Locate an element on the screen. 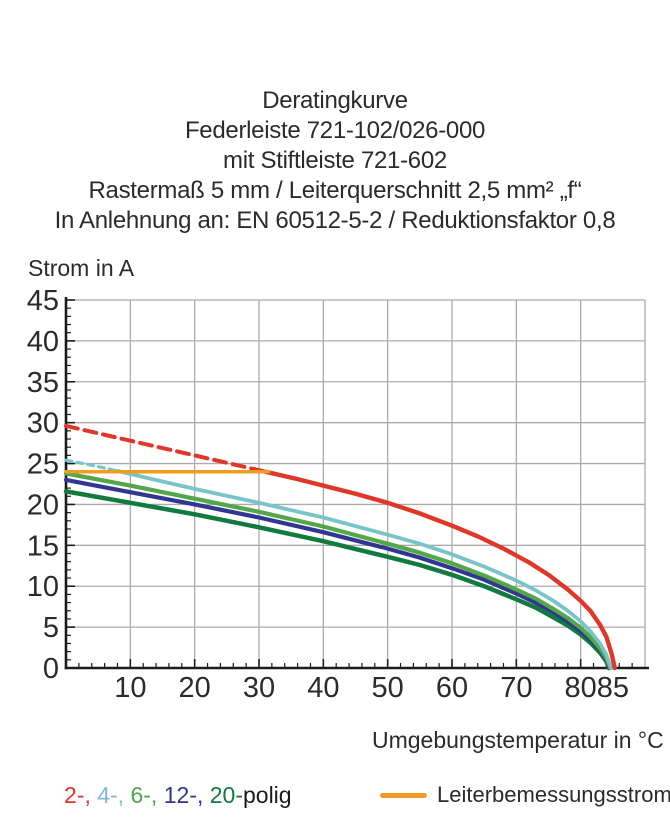  x-tick-label: 70 is located at coordinates (516, 688).